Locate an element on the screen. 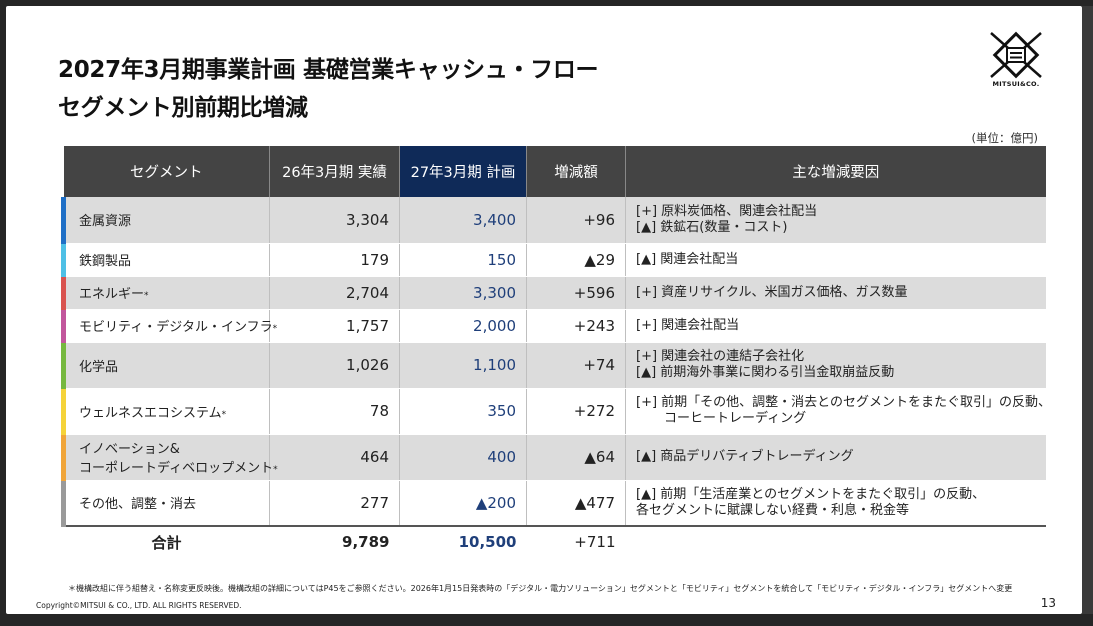 The width and height of the screenshot is (1093, 626). diff-value: +596 is located at coordinates (576, 293).